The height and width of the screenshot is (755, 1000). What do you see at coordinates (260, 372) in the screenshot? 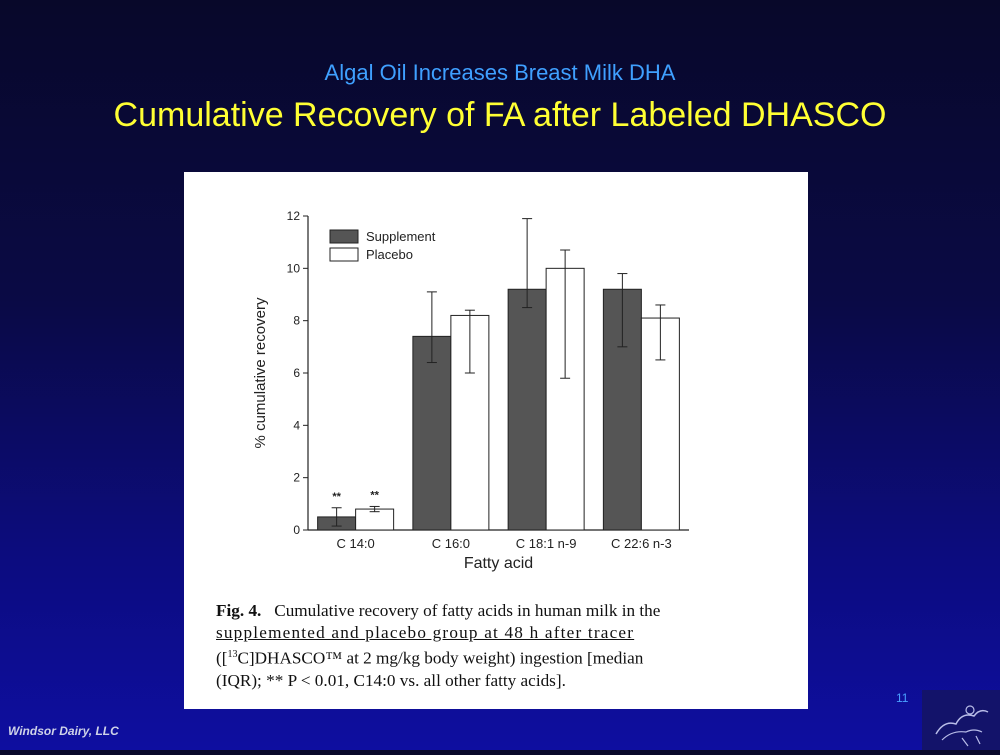
I see `y-axis-label: % cumulative recovery` at bounding box center [260, 372].